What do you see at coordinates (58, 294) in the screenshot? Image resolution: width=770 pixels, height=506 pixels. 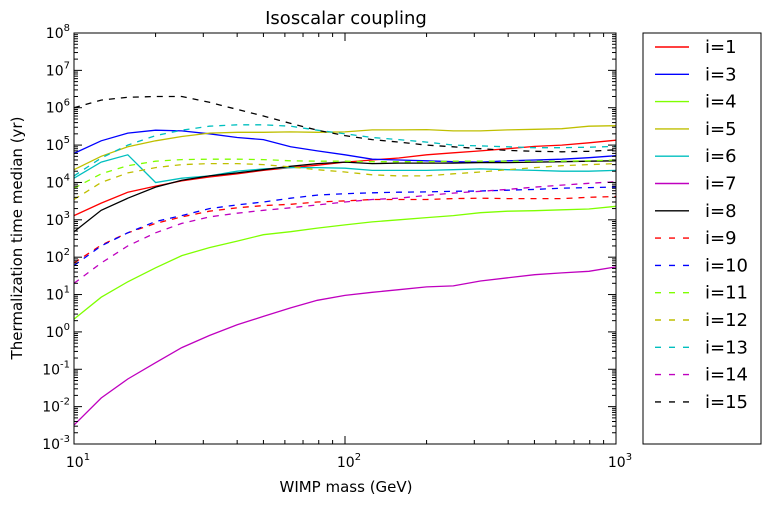 I see `y-tick-label: 10¹` at bounding box center [58, 294].